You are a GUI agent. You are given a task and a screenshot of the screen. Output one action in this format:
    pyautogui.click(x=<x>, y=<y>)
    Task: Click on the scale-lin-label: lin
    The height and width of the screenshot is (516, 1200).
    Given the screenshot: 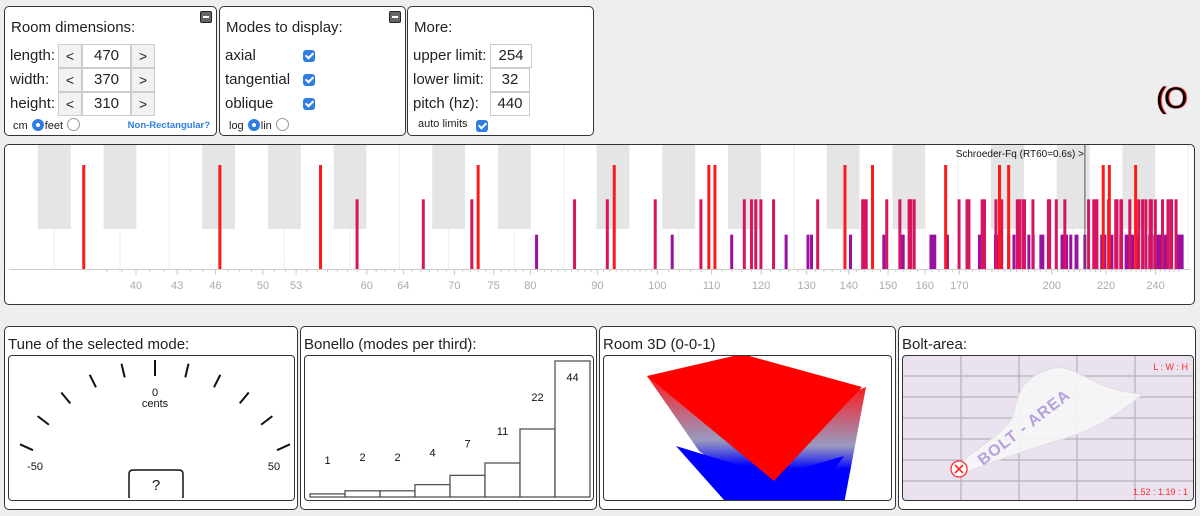 What is the action you would take?
    pyautogui.click(x=266, y=126)
    